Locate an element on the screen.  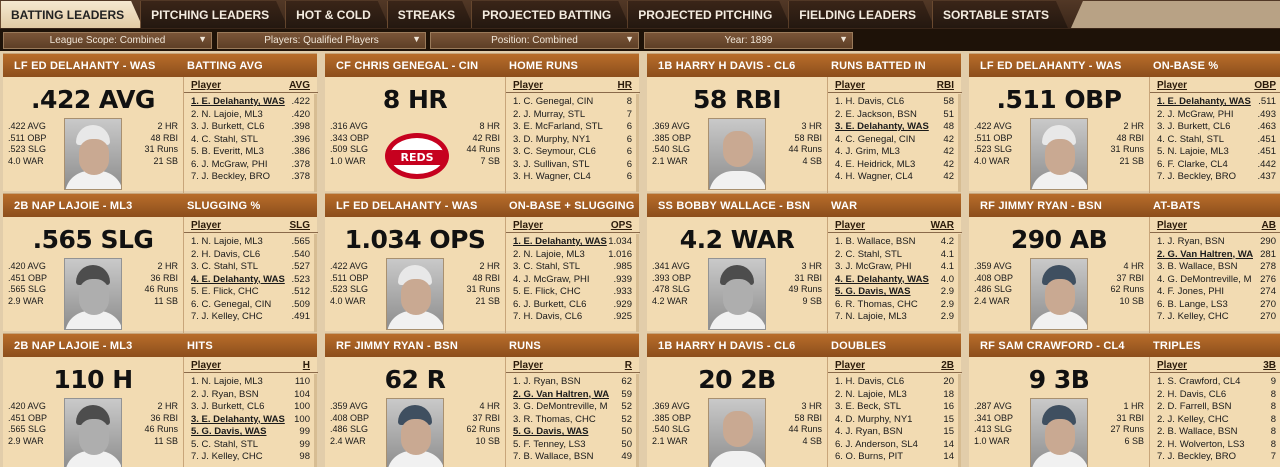
leaderboard-row: 2. N. Lajoie, ML3 1.016 is located at coordinates (573, 255).